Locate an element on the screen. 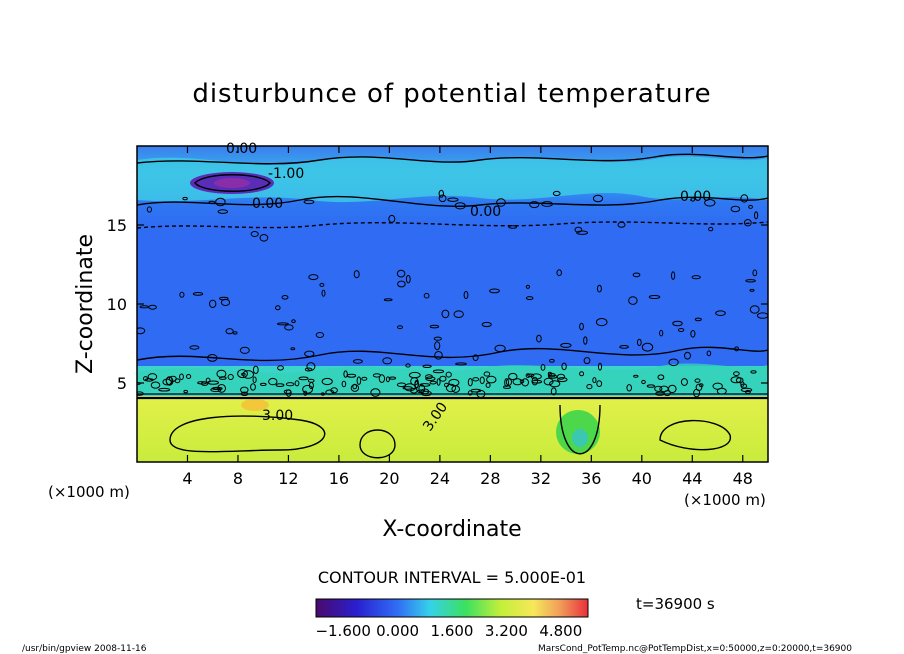 This screenshot has width=904, height=654. x-unit-right: (×1000 m) is located at coordinates (725, 500).